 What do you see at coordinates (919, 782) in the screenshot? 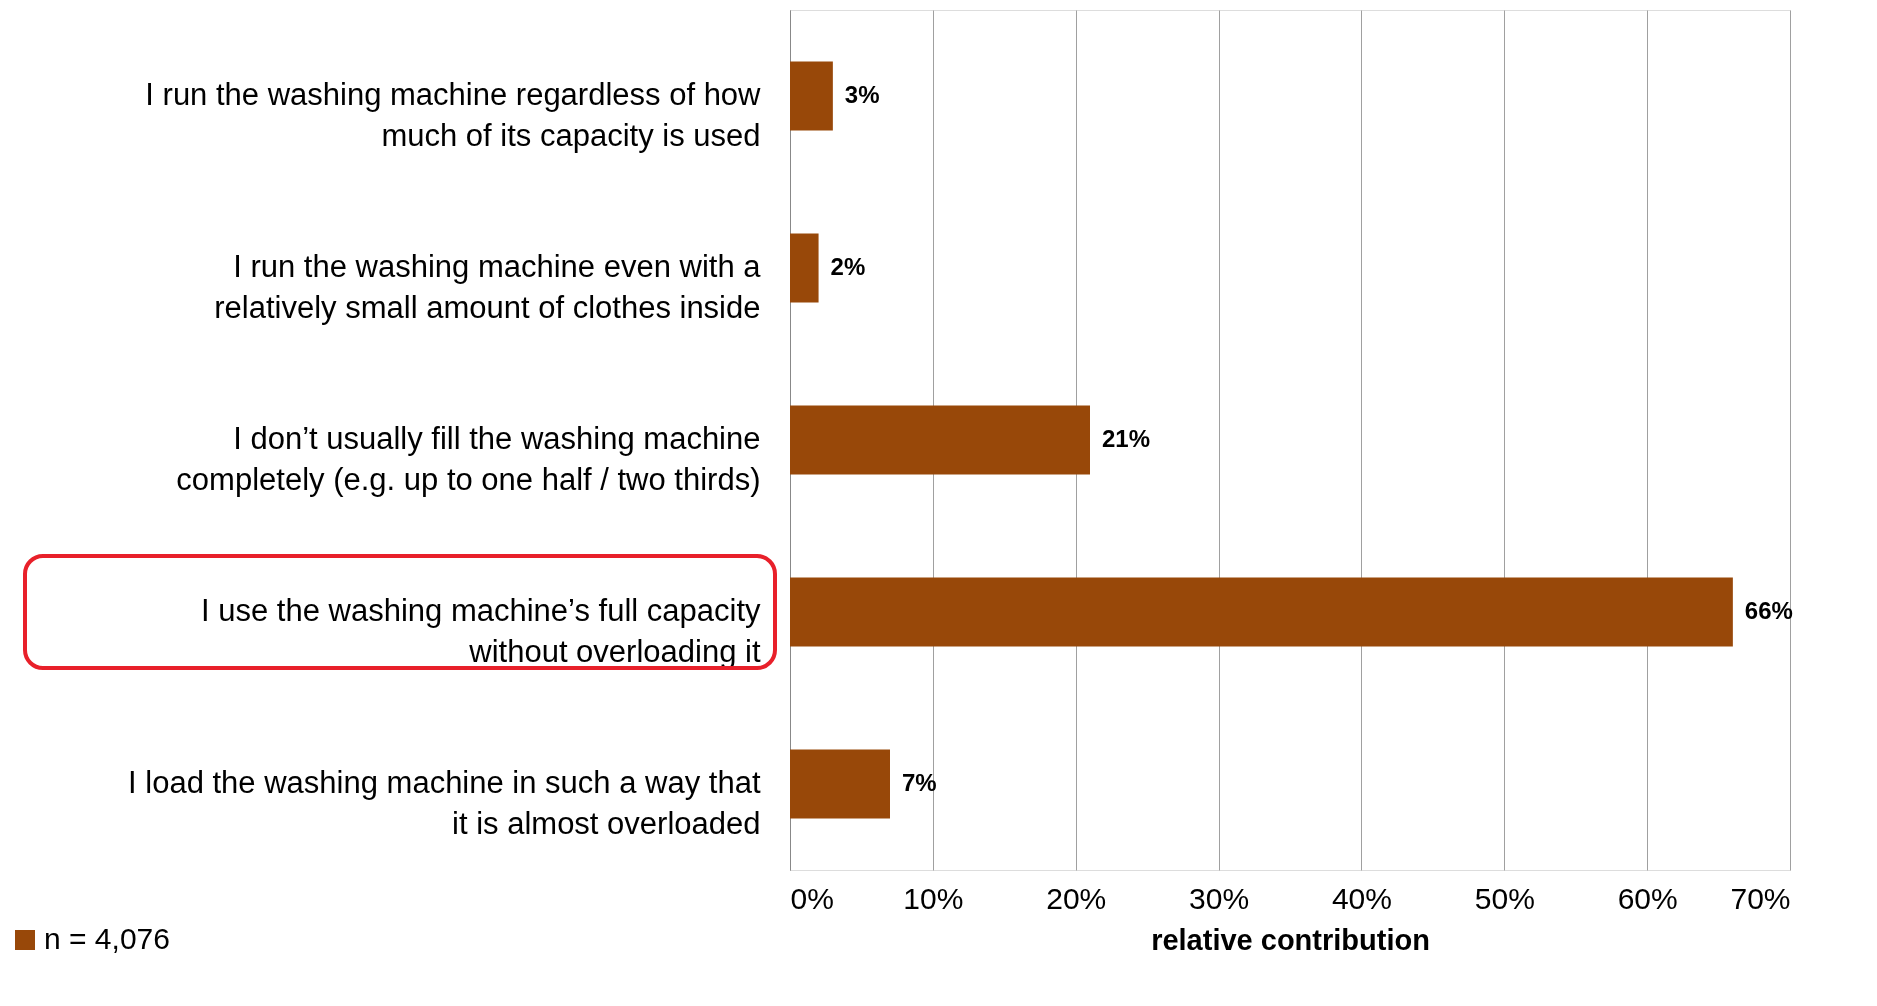
I see `data-label: 7%` at bounding box center [919, 782].